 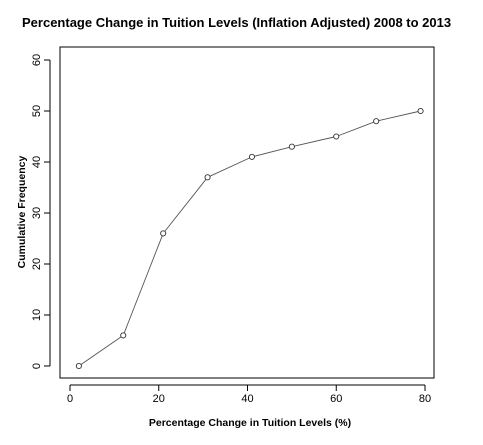 I want to click on y-tick-label: 0, so click(x=37, y=366).